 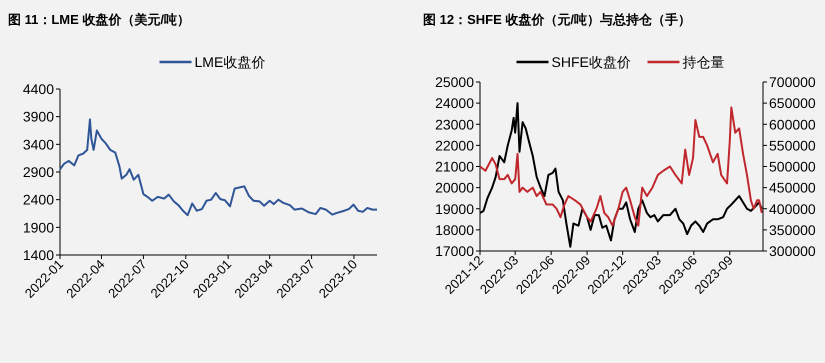 What do you see at coordinates (99, 19) in the screenshot?
I see `chart-title: 图 11：LME 收盘价（美元/吨）` at bounding box center [99, 19].